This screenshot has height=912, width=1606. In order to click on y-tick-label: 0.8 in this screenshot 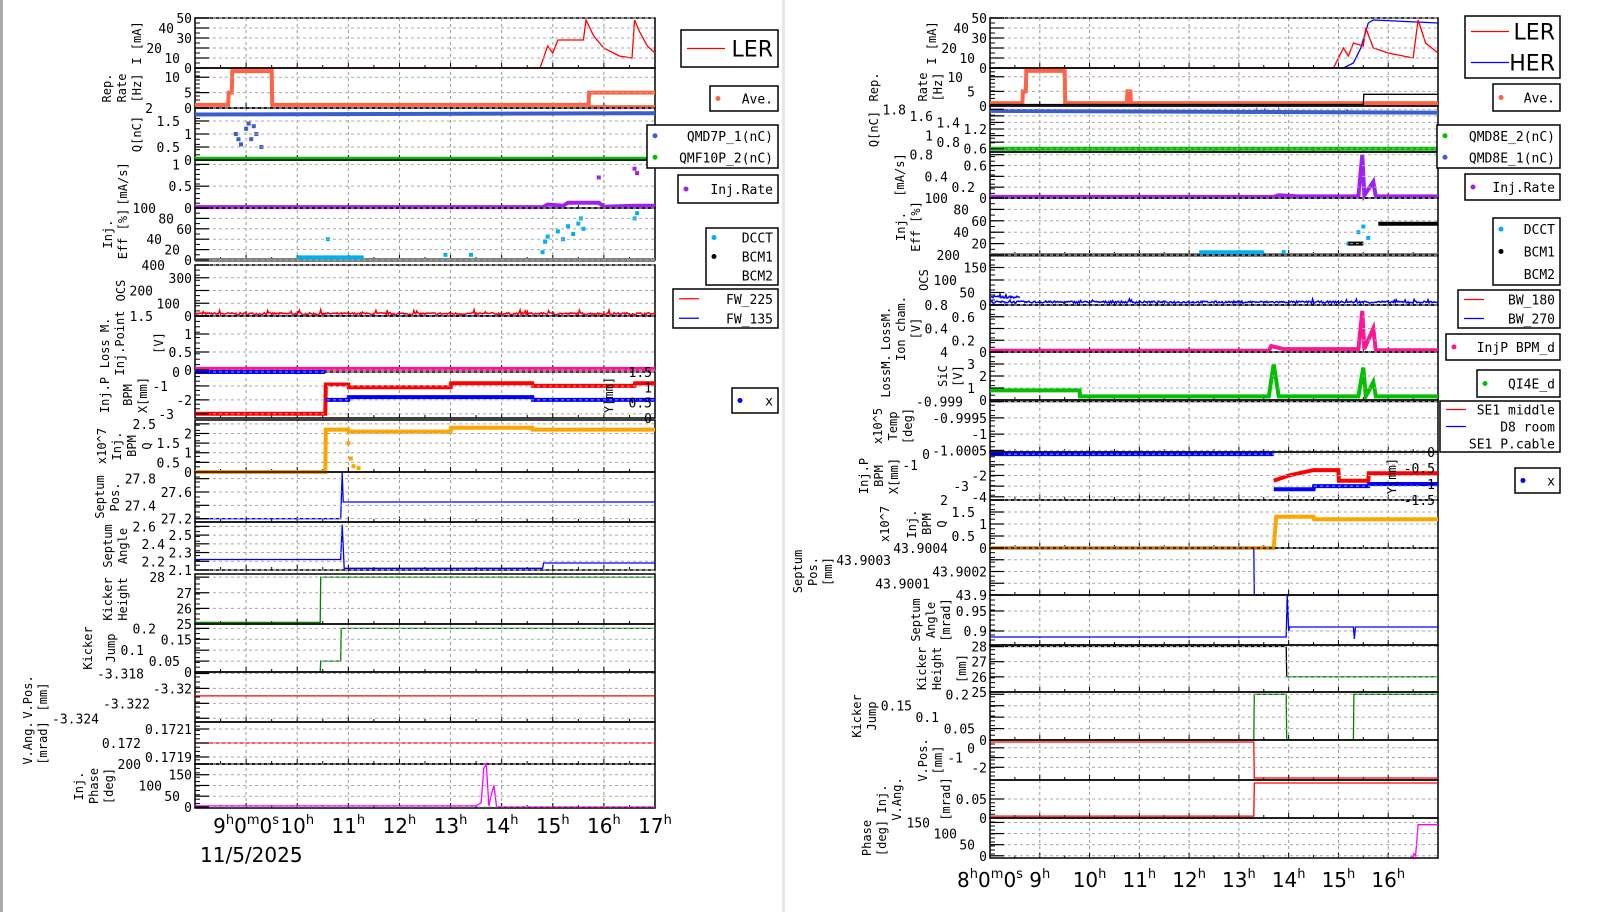, I will do `click(936, 306)`.